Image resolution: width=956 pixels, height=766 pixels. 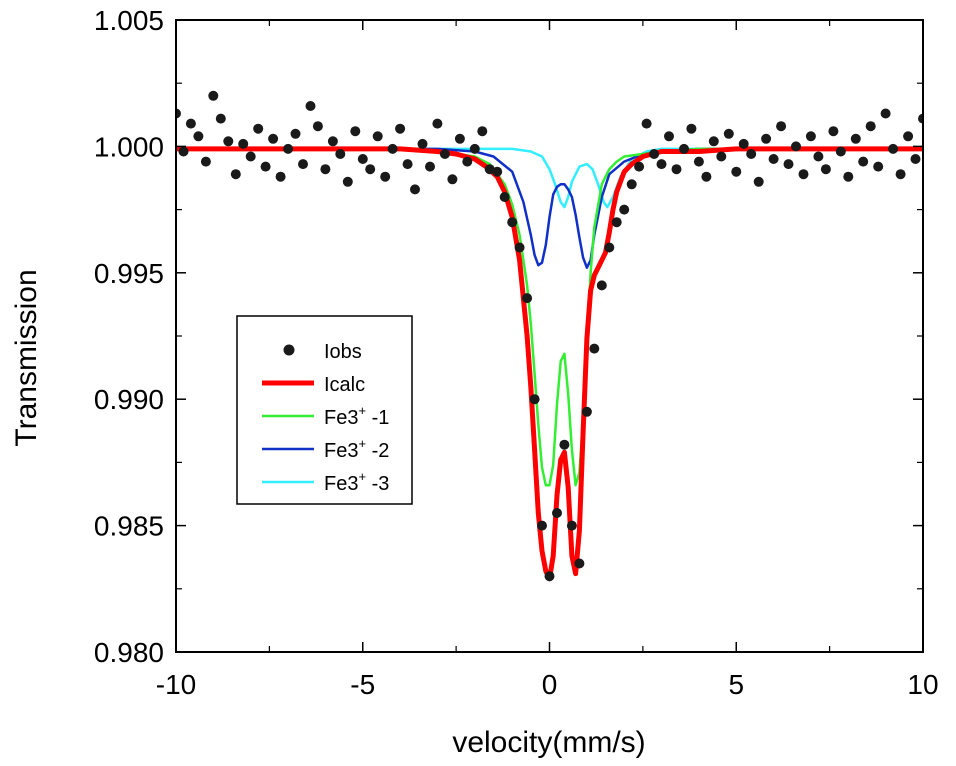 What do you see at coordinates (343, 352) in the screenshot?
I see `legend-label-iobs: Iobs` at bounding box center [343, 352].